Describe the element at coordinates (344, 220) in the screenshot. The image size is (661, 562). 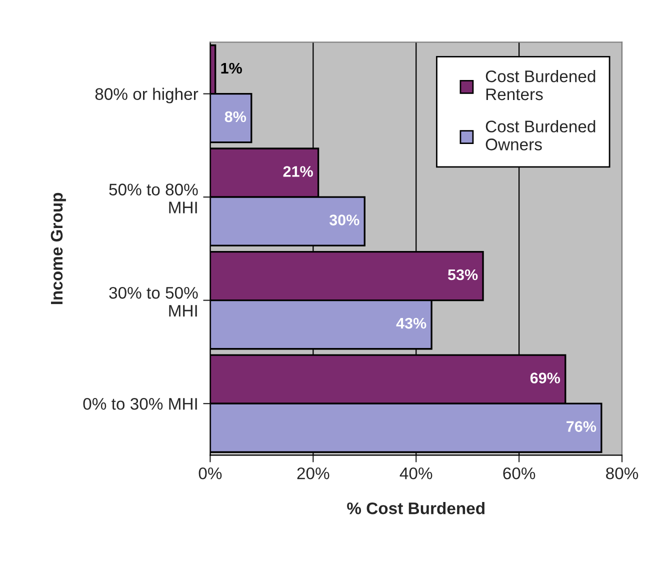
I see `data-label: 30%` at that location.